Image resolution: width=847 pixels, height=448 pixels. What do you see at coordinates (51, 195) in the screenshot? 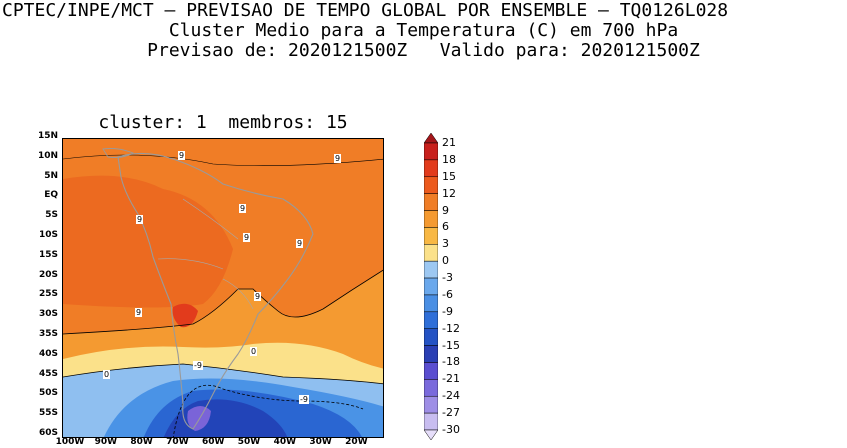
I see `lat-label: EQ` at bounding box center [51, 195].